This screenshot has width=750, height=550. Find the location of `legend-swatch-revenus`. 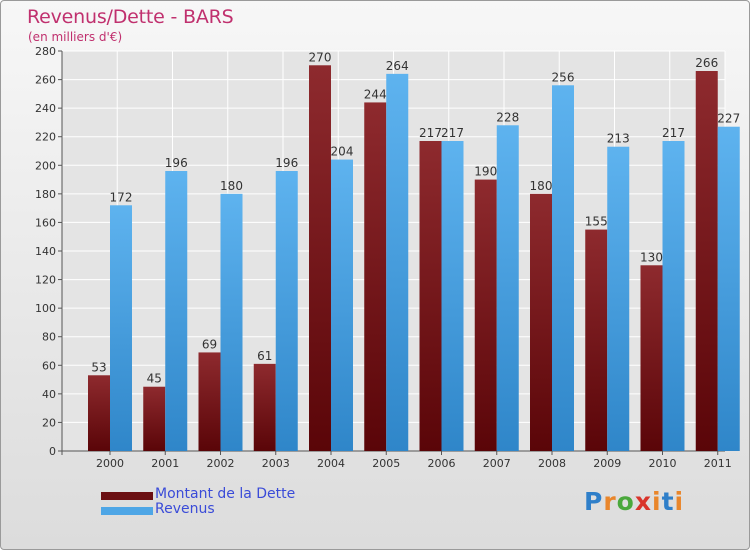

legend-swatch-revenus is located at coordinates (127, 511).